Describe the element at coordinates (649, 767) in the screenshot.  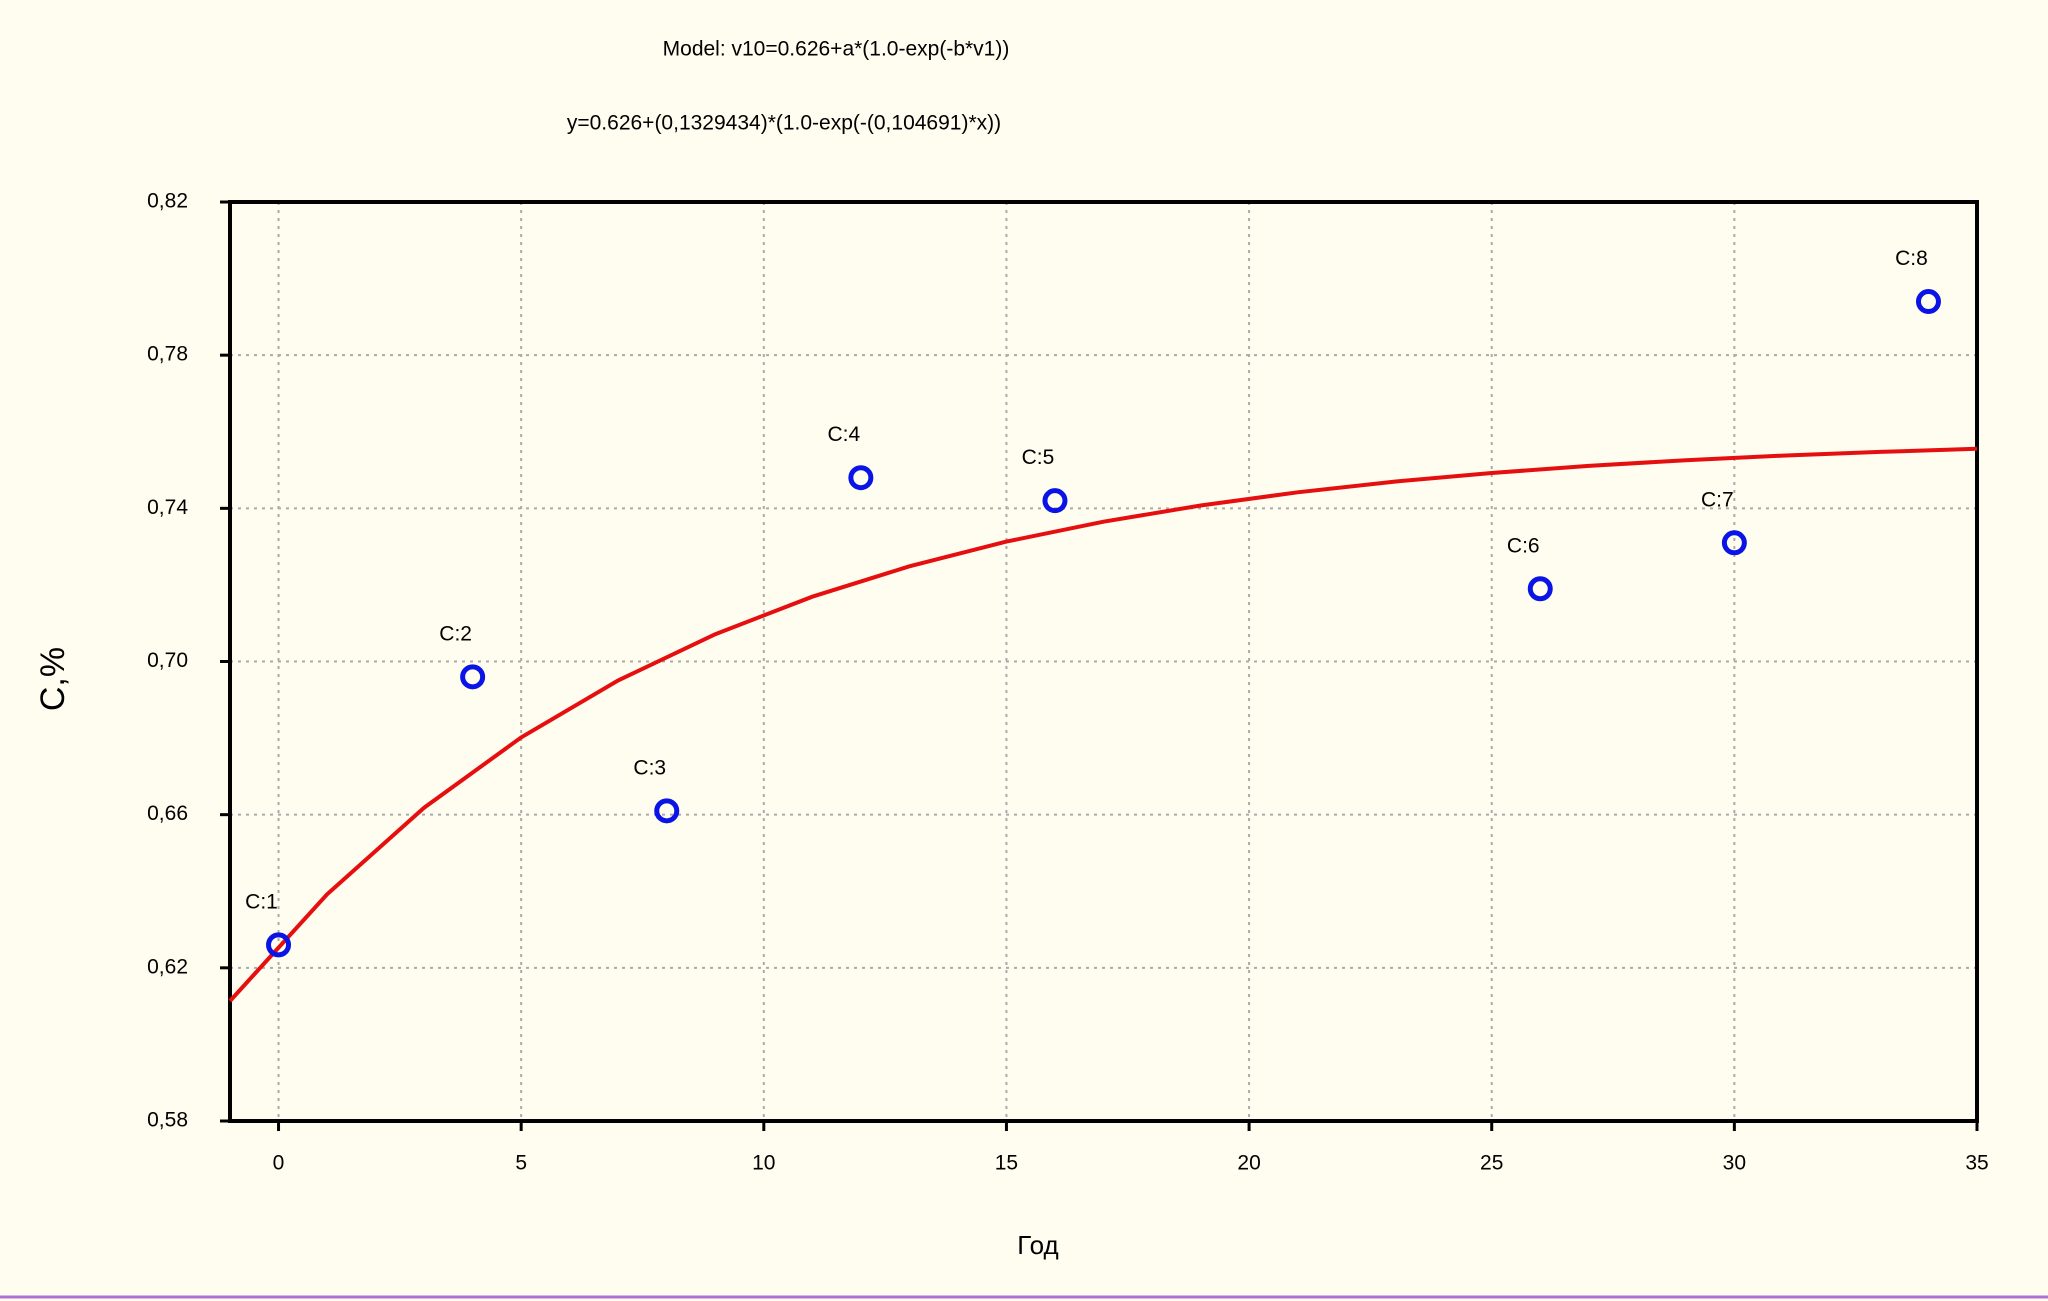
I see `point-label: C:3` at that location.